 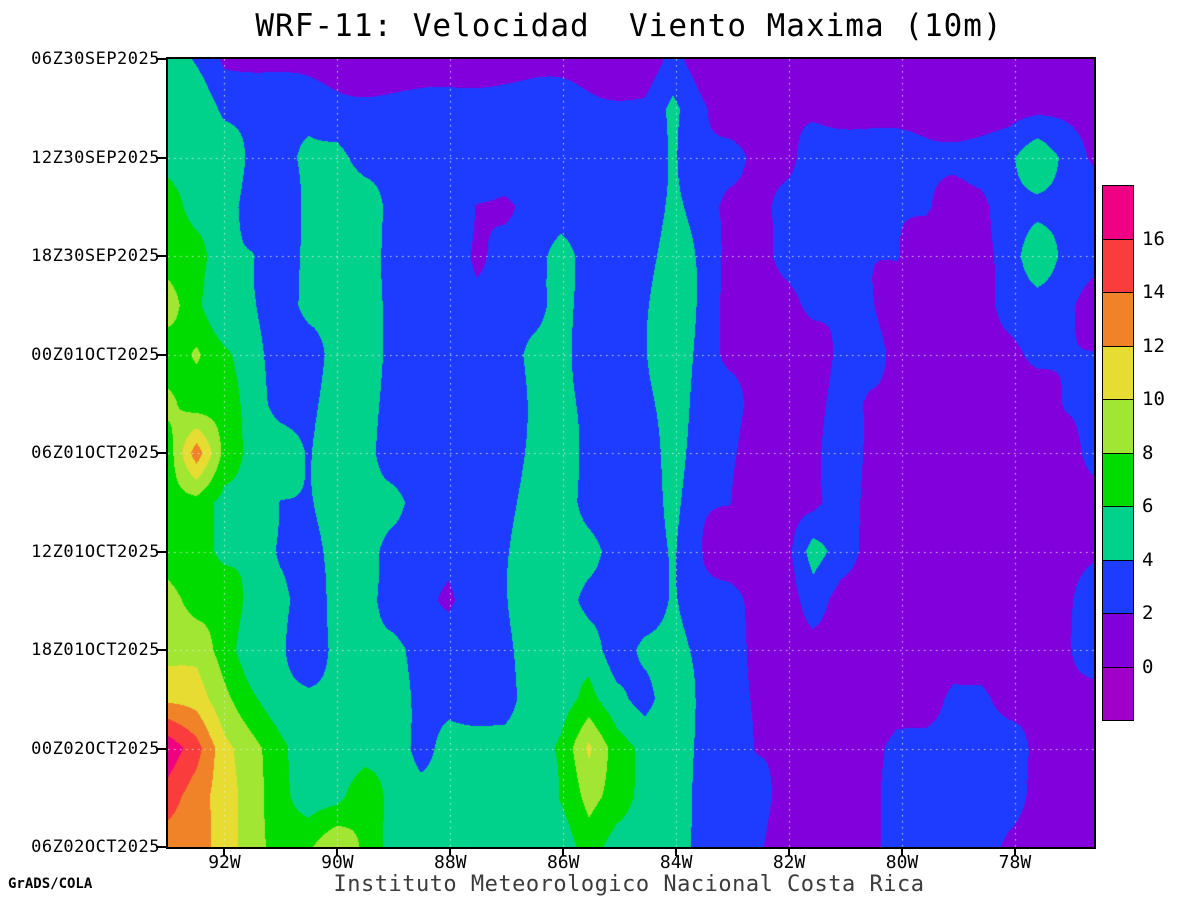 What do you see at coordinates (95, 847) in the screenshot?
I see `y-axis-label: 06Z02OCT2025` at bounding box center [95, 847].